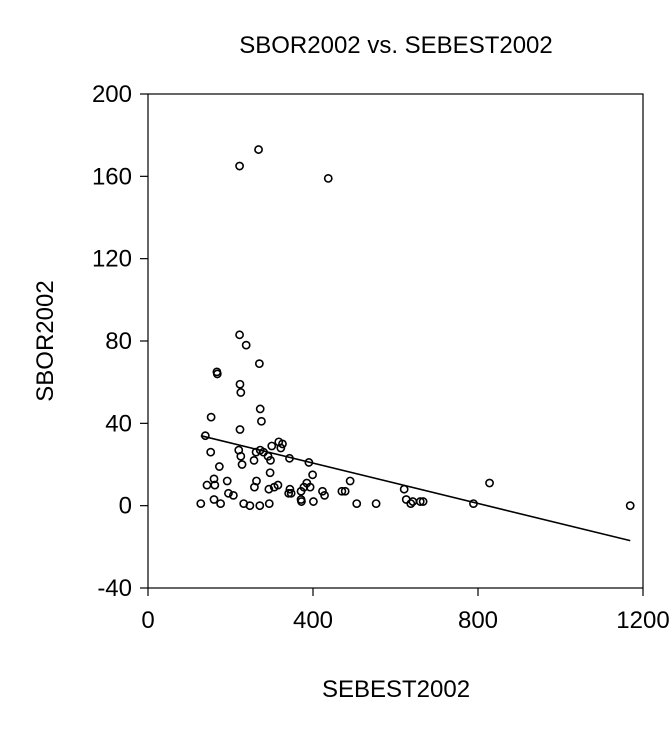 The image size is (672, 733). I want to click on x-axis-label: SEBEST2002, so click(396, 689).